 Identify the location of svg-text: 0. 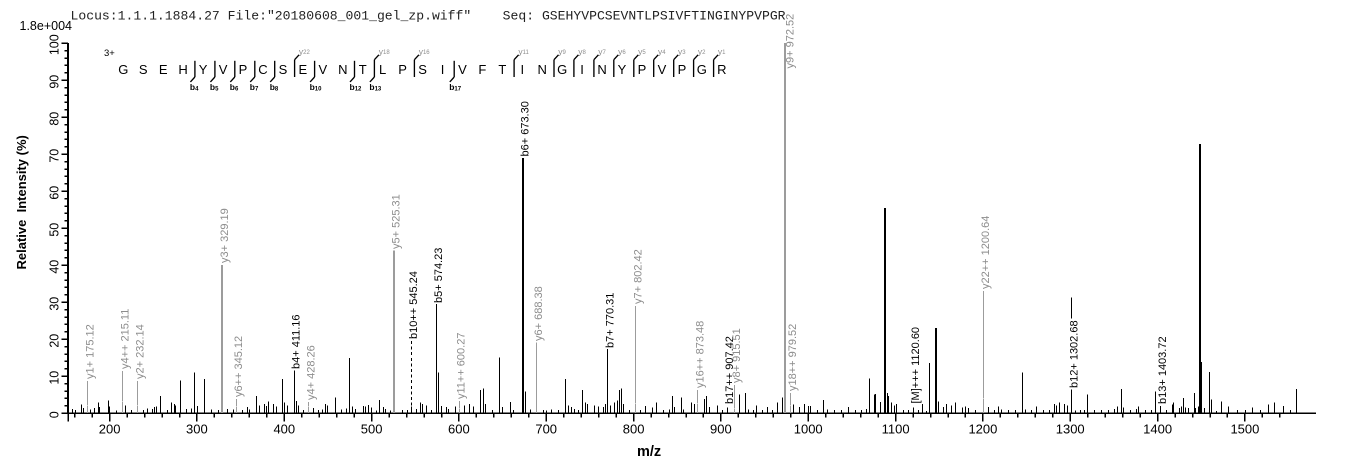
(54, 414).